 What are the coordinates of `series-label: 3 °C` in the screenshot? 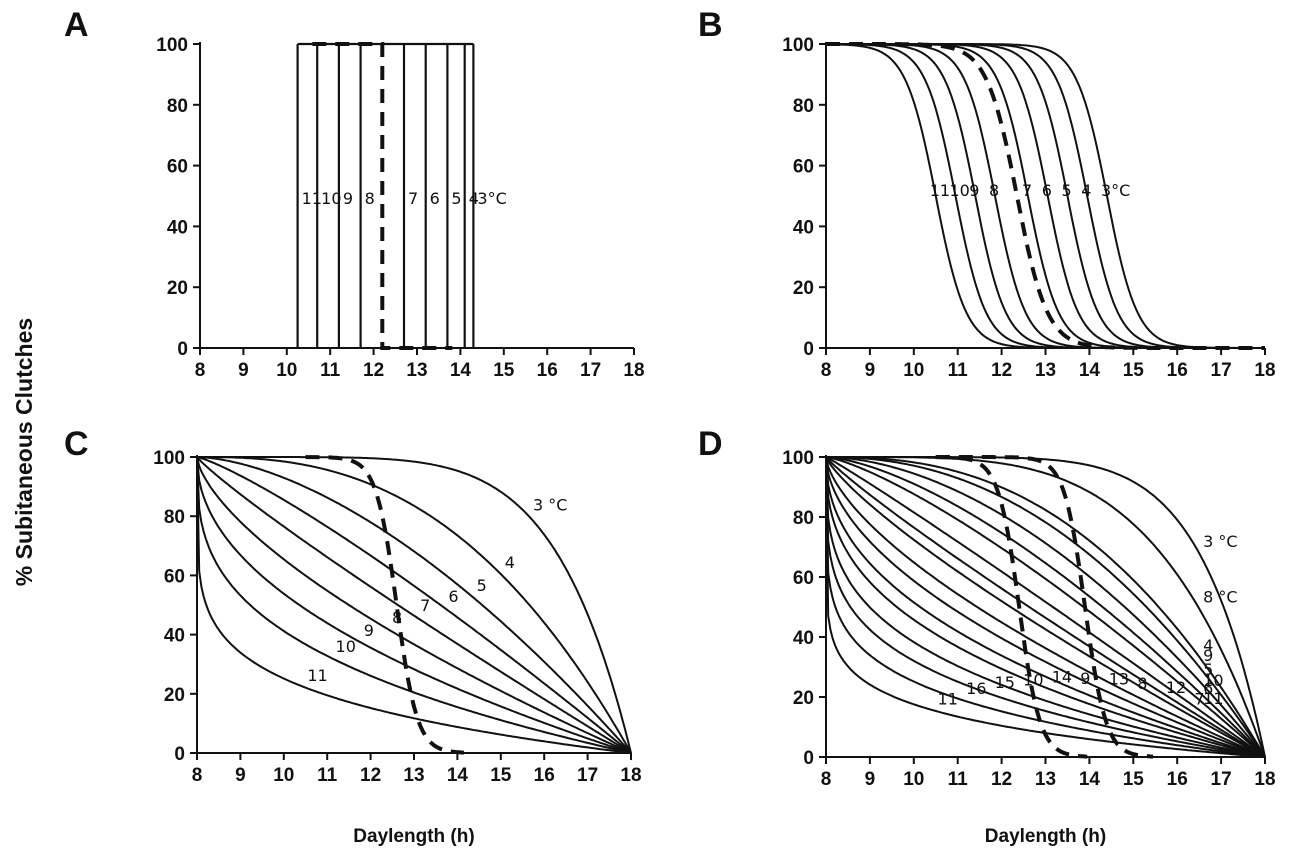 It's located at (550, 504).